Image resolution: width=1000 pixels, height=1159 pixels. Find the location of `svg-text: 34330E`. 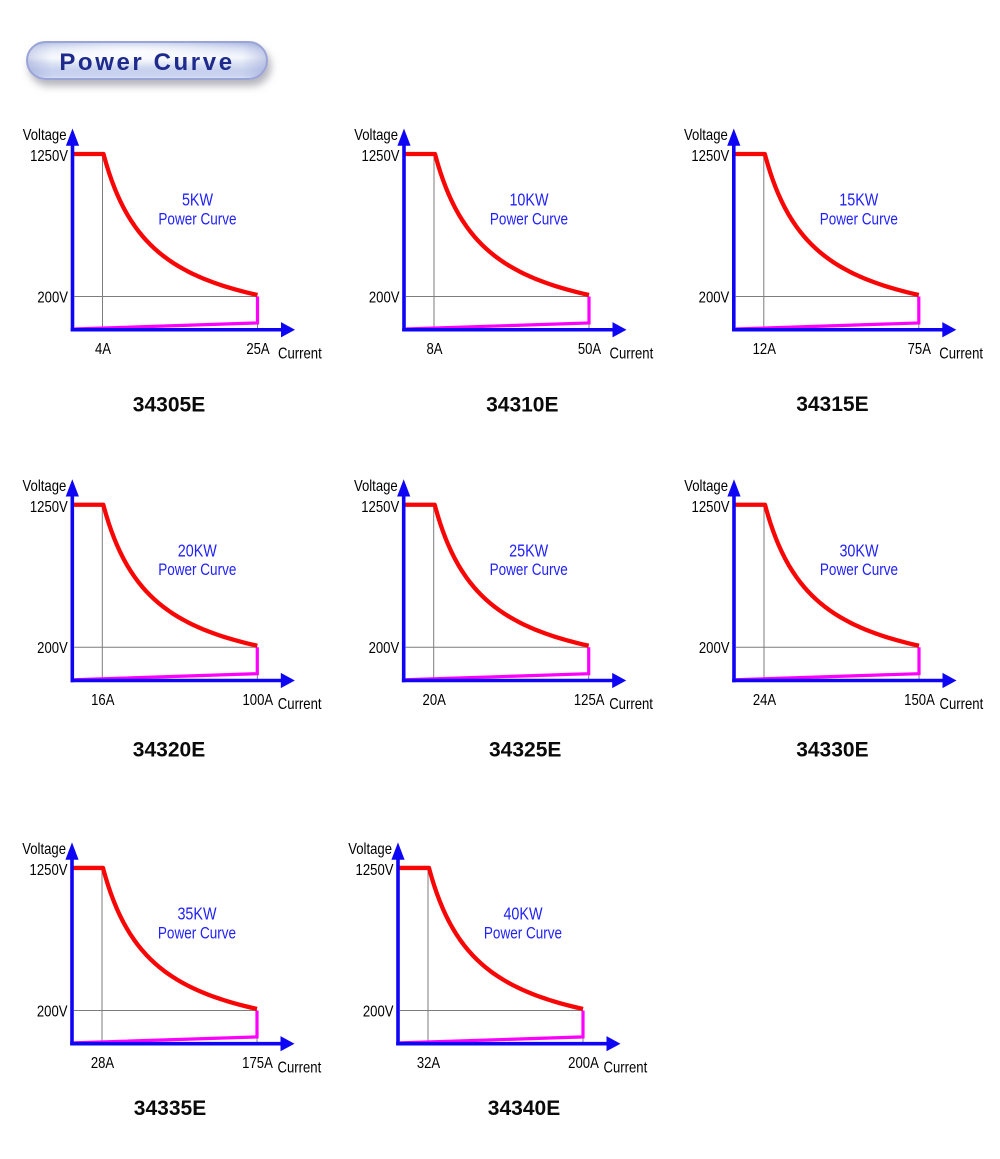

svg-text: 34330E is located at coordinates (832, 749).